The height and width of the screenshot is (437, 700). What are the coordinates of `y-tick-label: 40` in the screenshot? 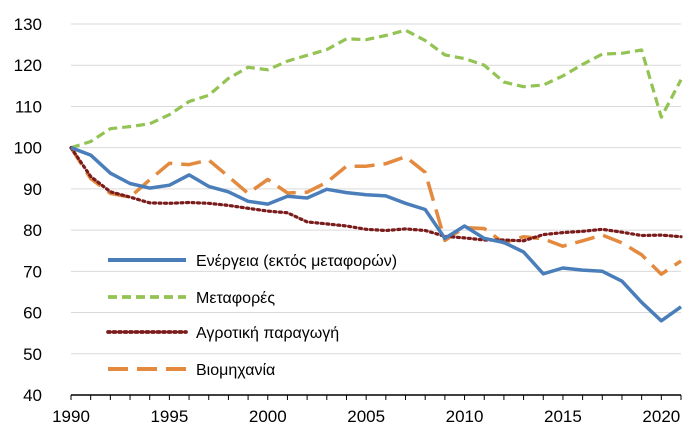 It's located at (32, 395).